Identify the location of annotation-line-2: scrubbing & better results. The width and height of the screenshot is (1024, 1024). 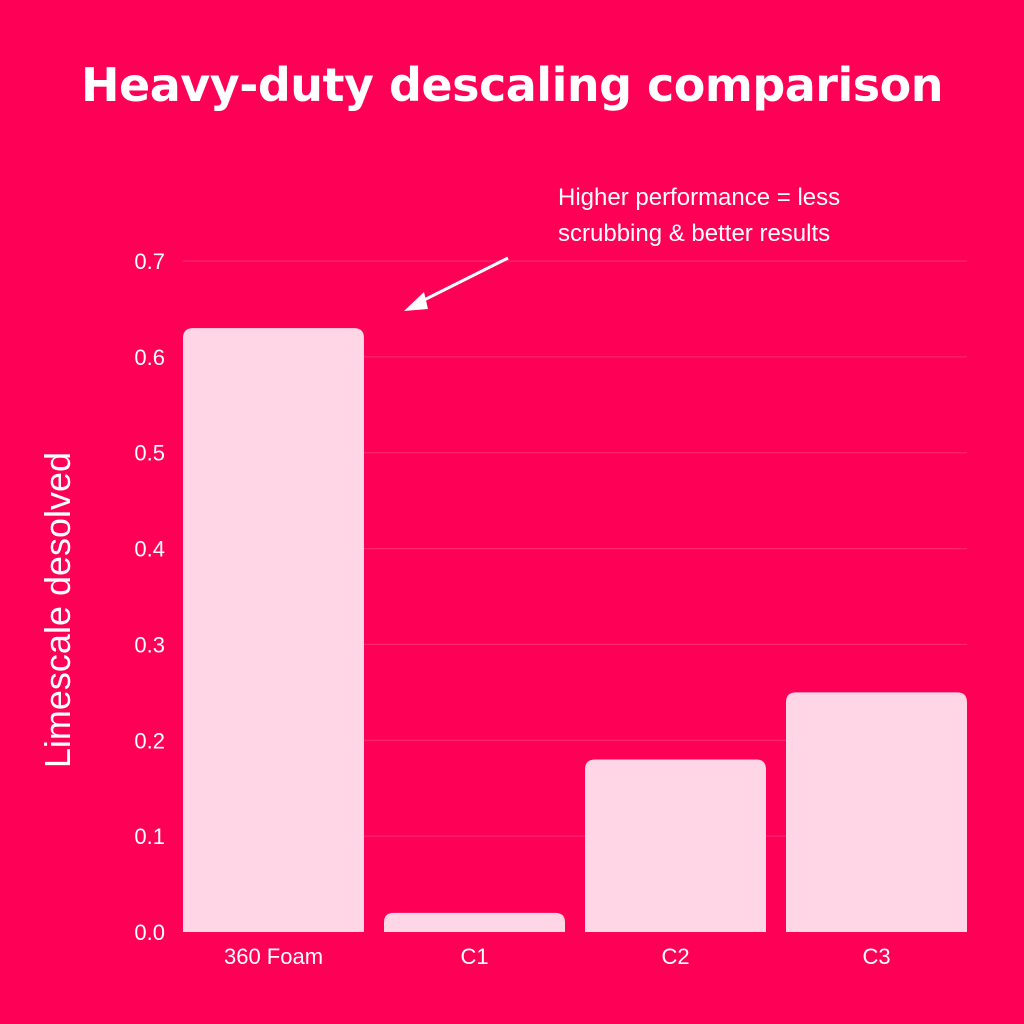
(694, 233).